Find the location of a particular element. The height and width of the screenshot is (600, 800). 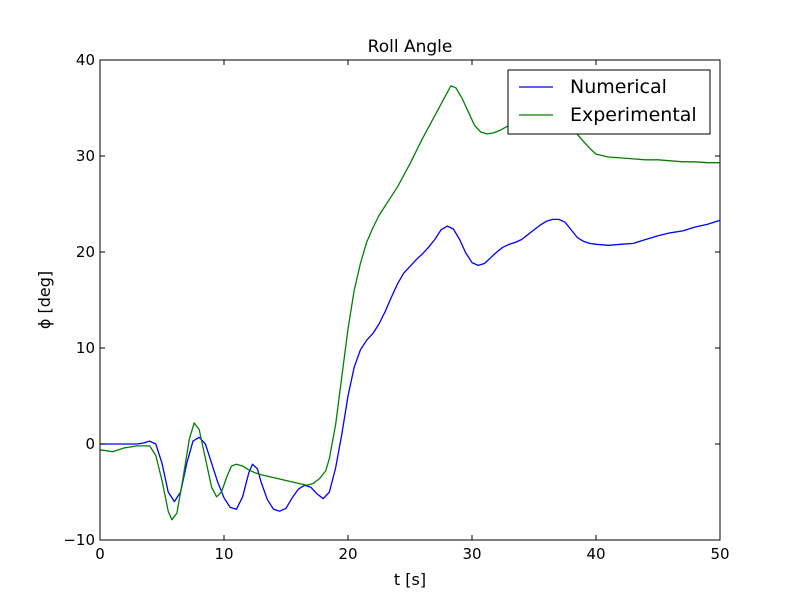

x-tick-label: 50 is located at coordinates (719, 554).